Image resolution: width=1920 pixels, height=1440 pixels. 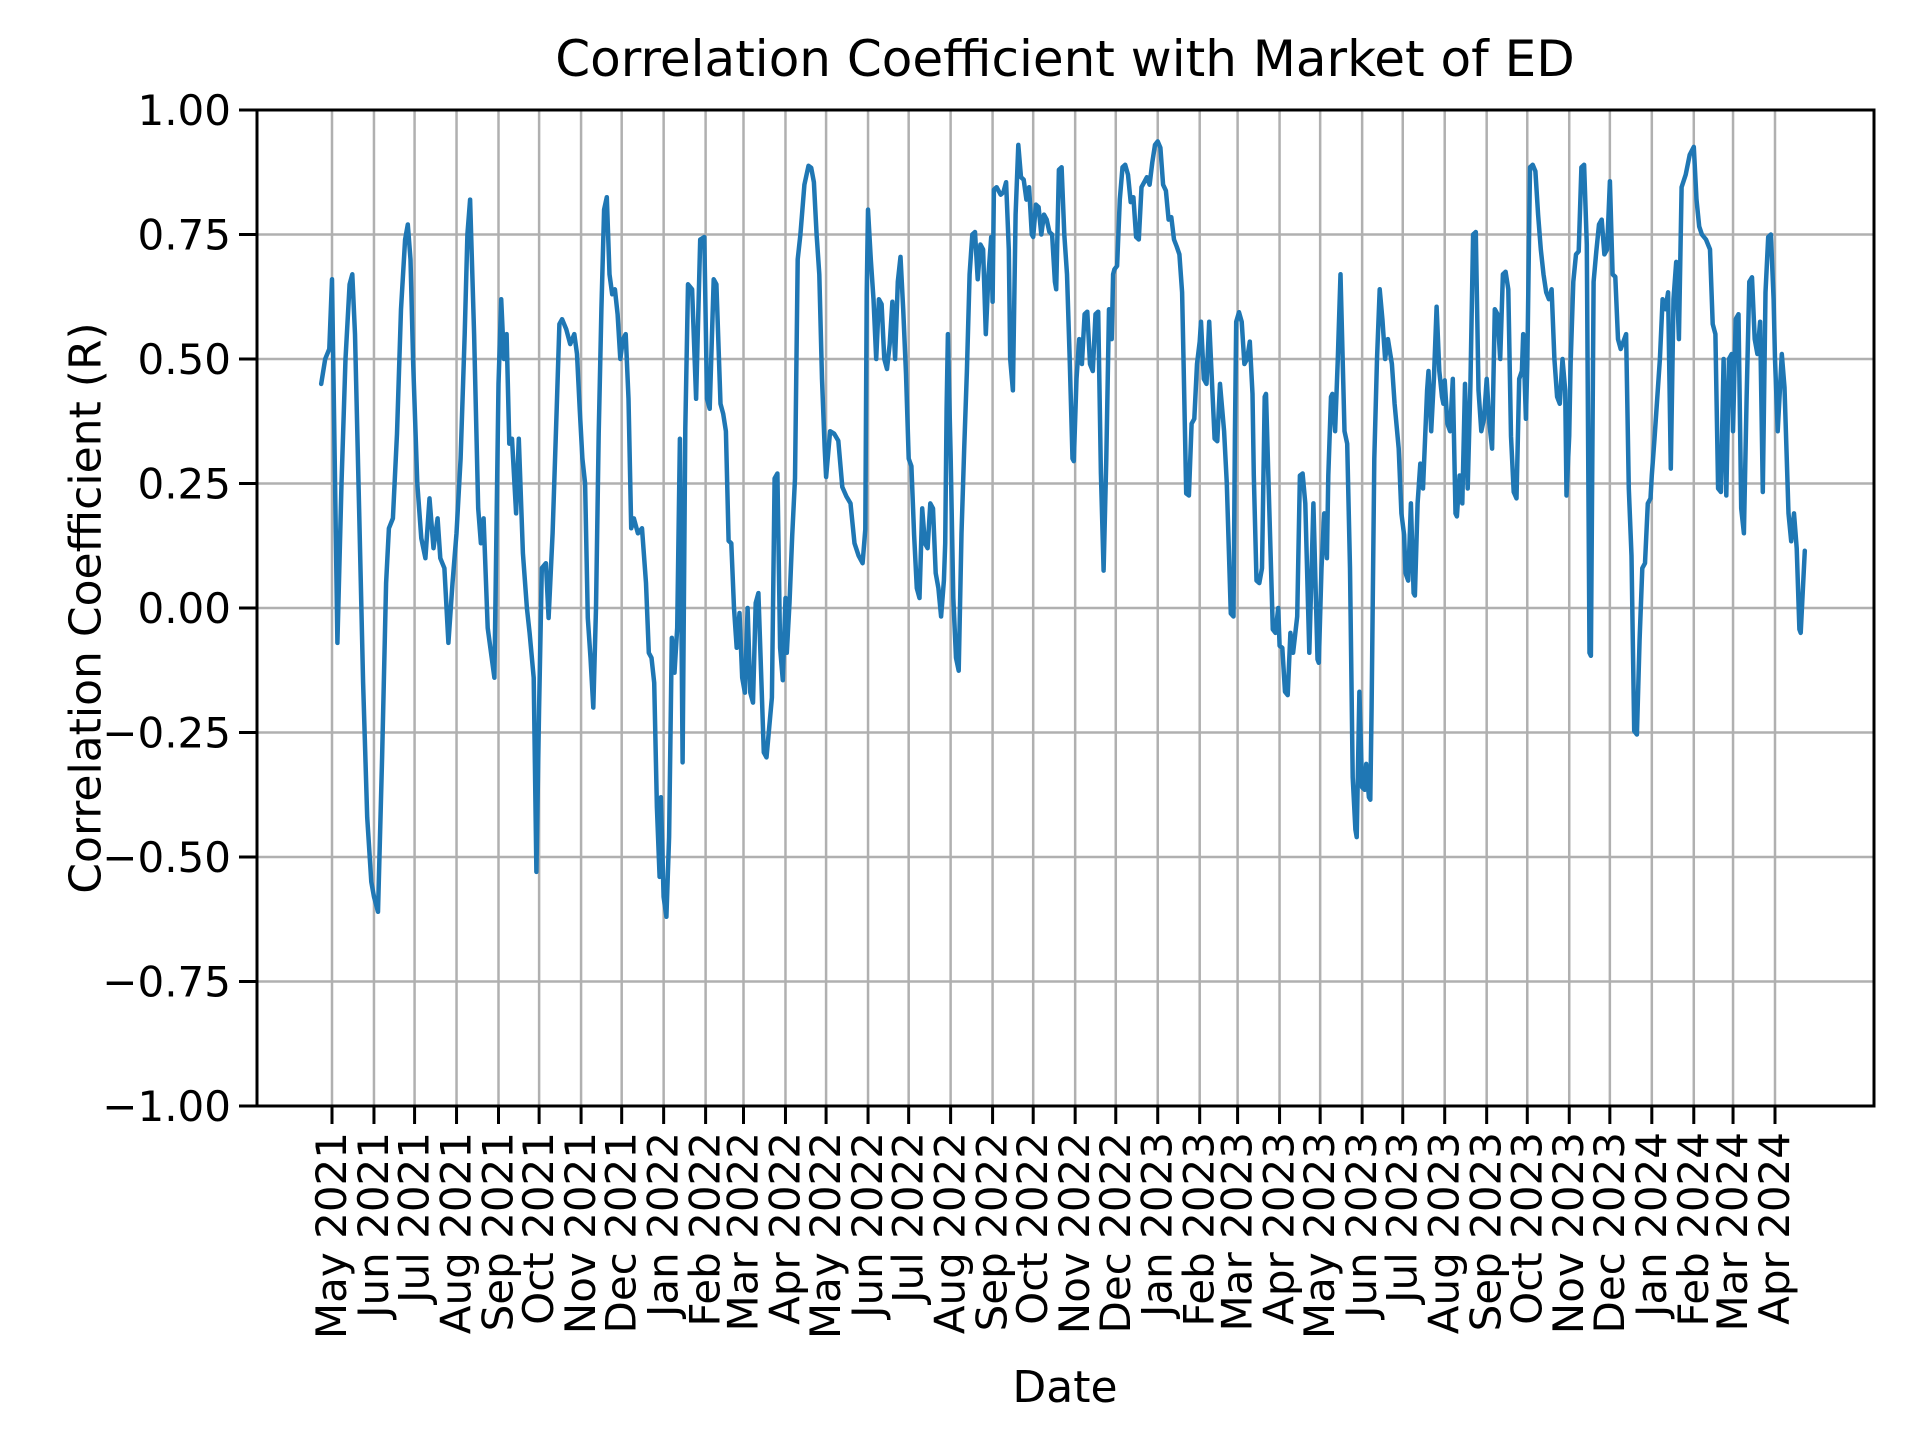 I want to click on x-tick-label: Aug 2022, so click(x=950, y=1233).